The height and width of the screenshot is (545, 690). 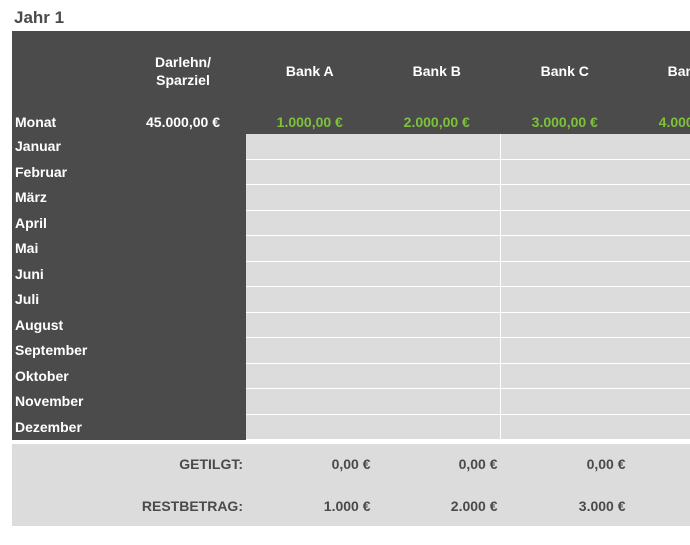 I want to click on month-label: Januar, so click(x=38, y=146).